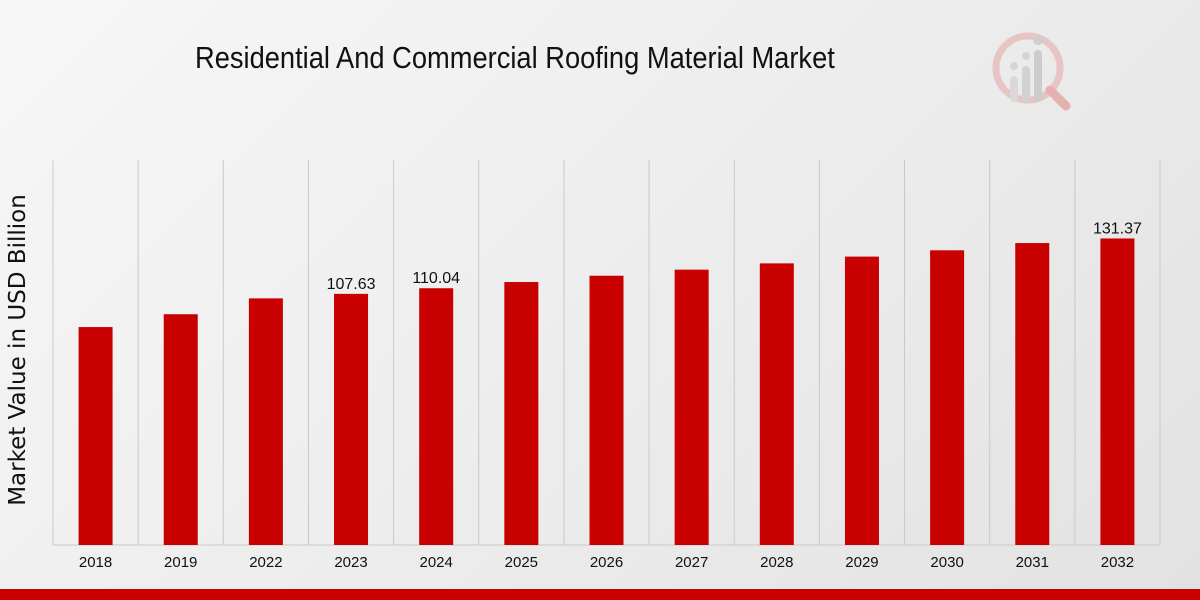  I want to click on x-tick-label-2024: 2024, so click(436, 562).